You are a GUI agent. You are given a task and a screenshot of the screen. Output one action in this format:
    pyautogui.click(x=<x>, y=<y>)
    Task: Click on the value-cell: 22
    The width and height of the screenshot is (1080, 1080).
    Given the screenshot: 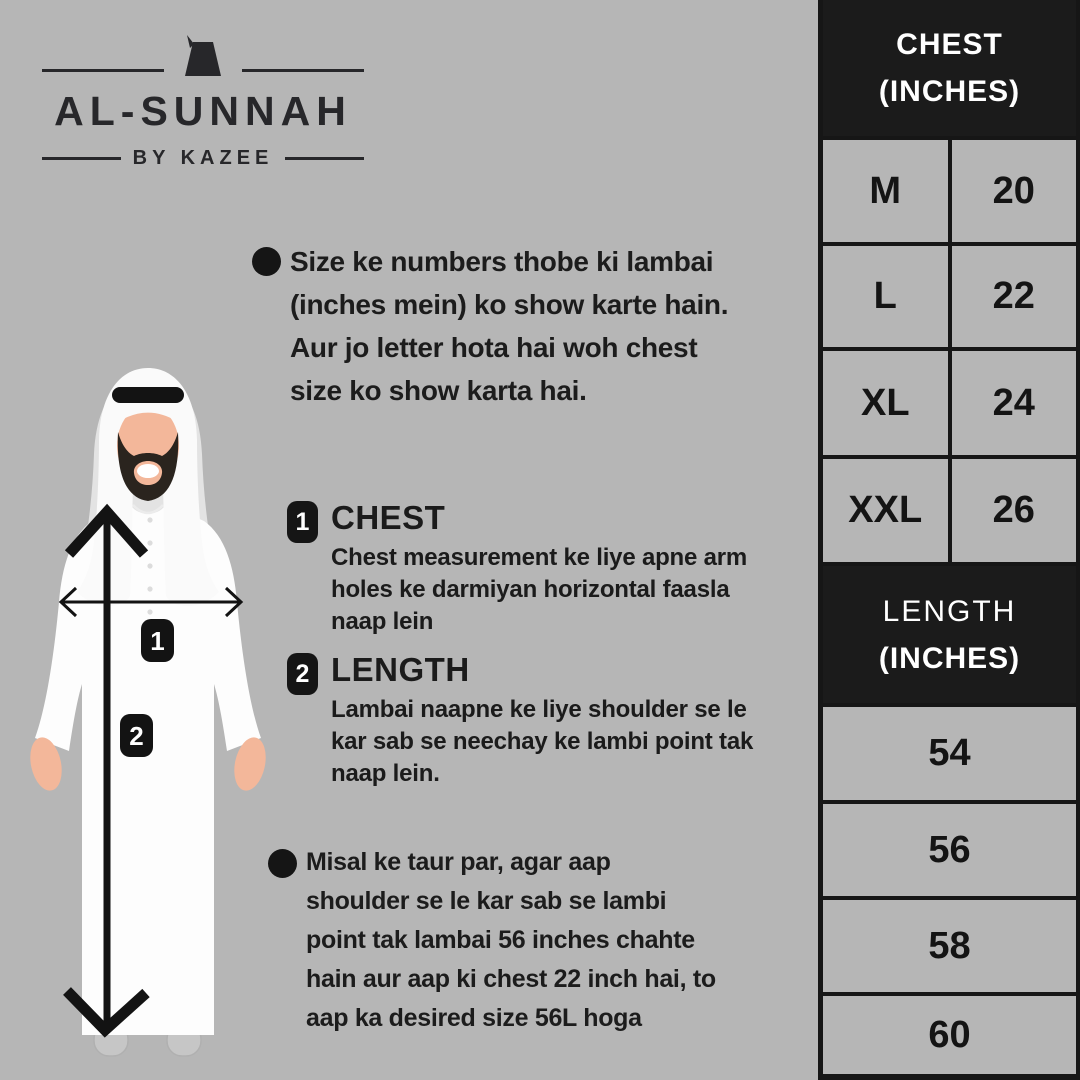 What is the action you would take?
    pyautogui.click(x=1013, y=296)
    